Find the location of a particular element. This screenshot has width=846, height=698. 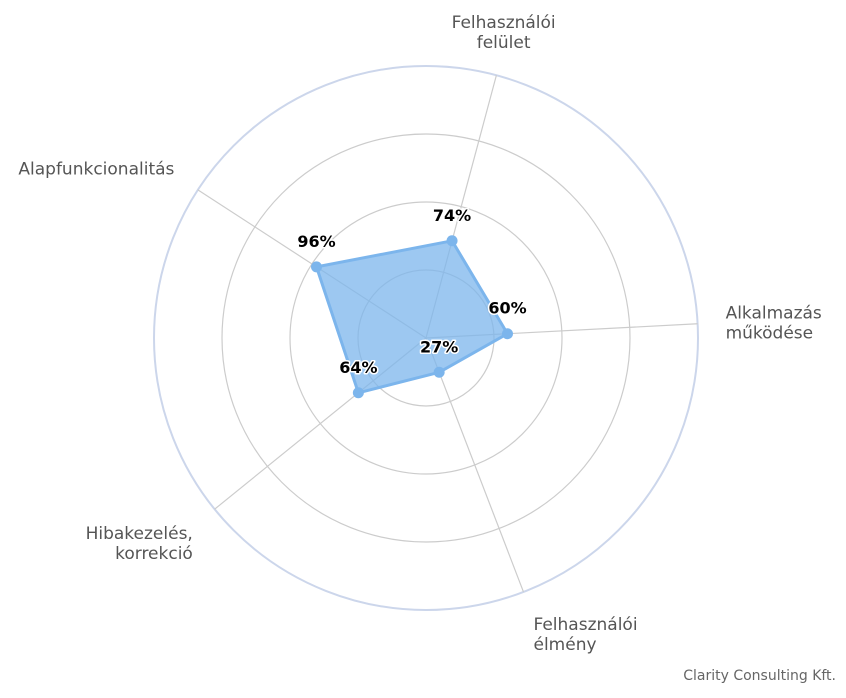

grid-spoke is located at coordinates (475, 465).